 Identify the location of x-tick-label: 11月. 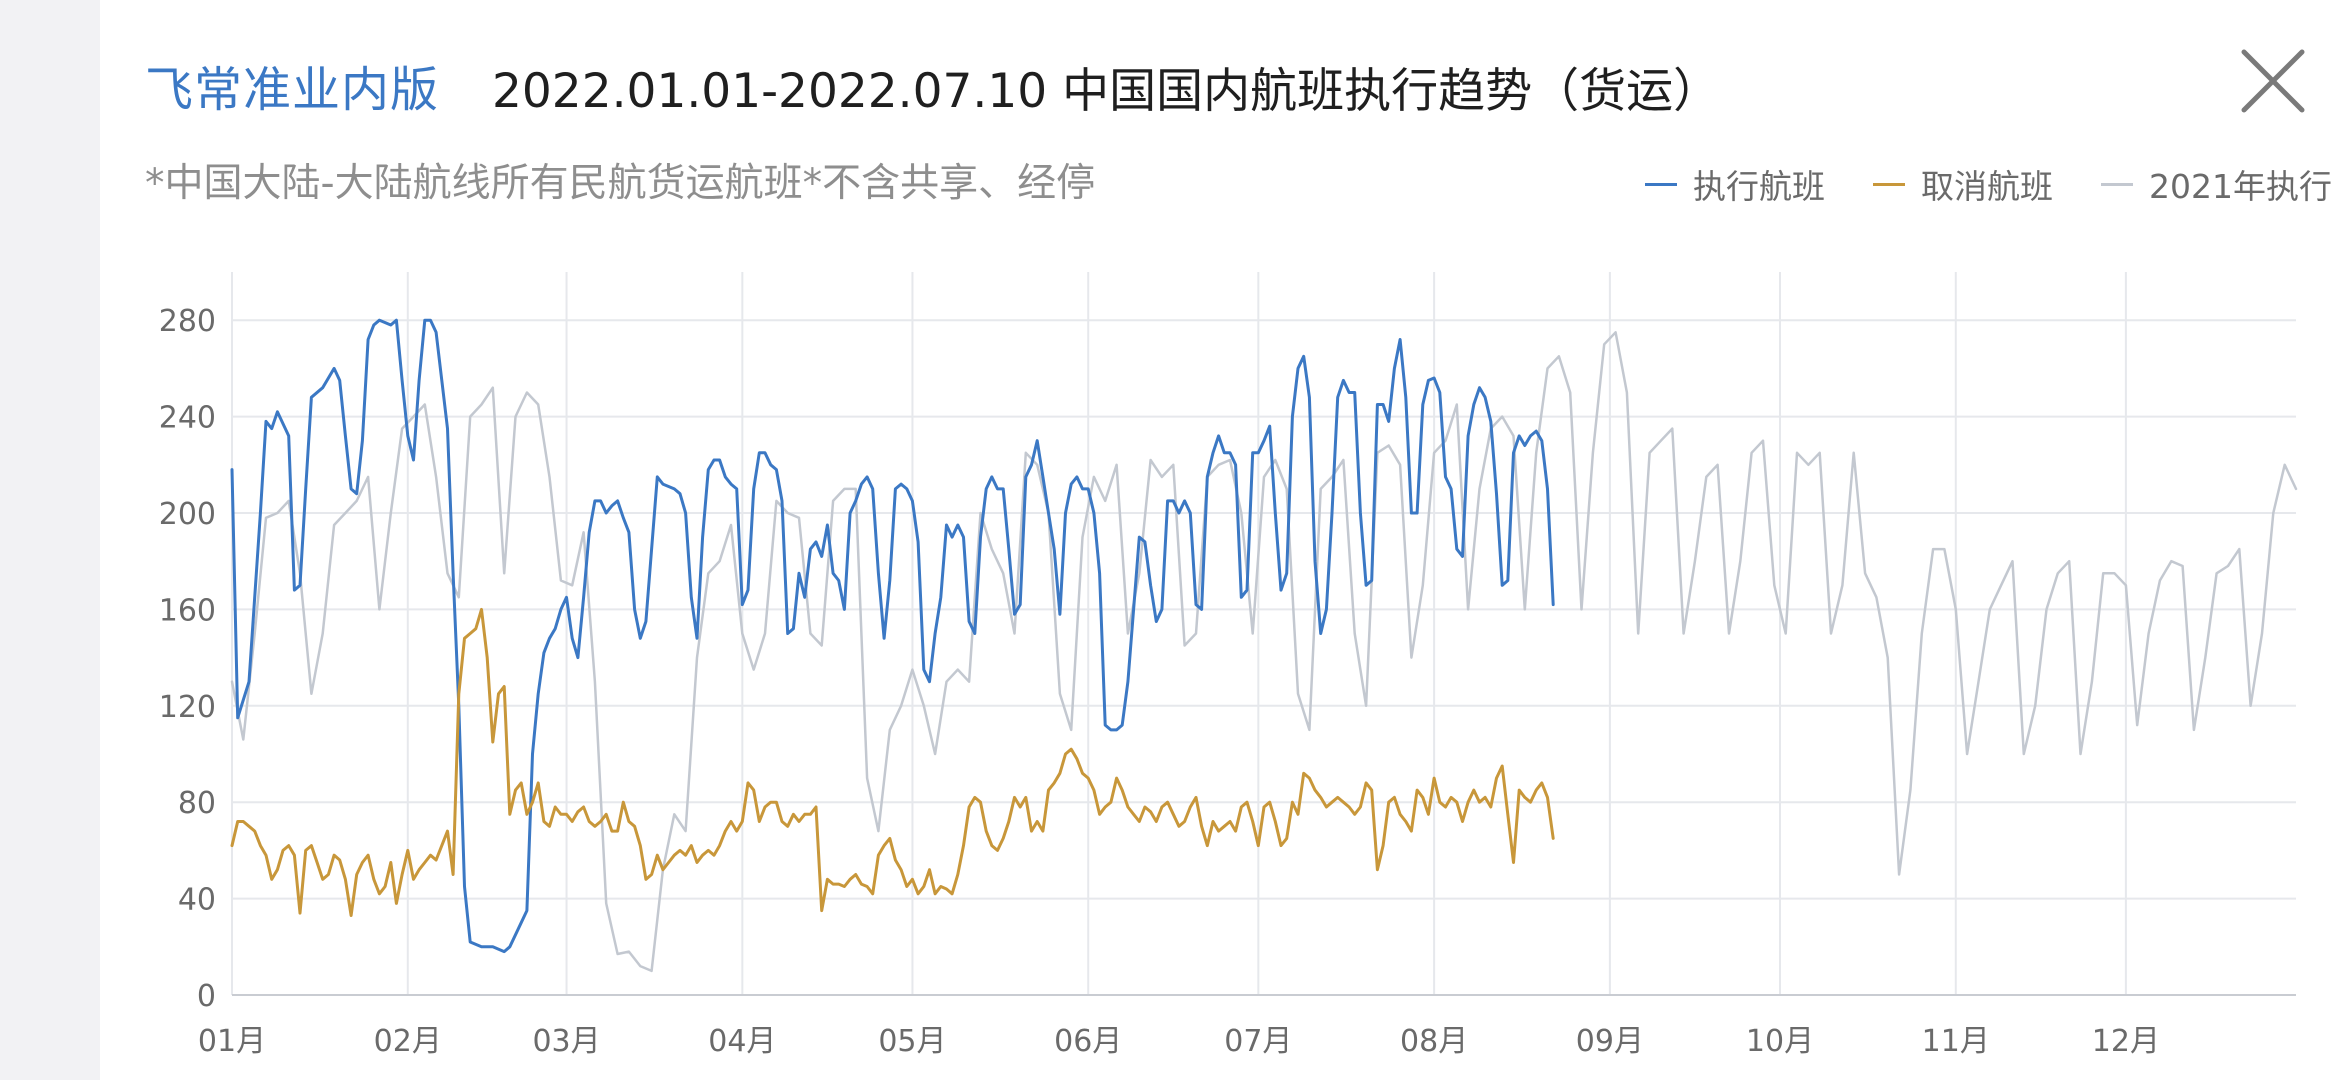
(1956, 1041).